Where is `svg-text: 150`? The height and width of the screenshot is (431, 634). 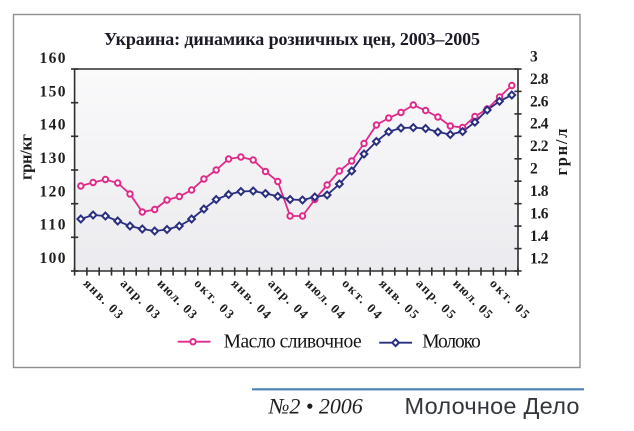 svg-text: 150 is located at coordinates (53, 91).